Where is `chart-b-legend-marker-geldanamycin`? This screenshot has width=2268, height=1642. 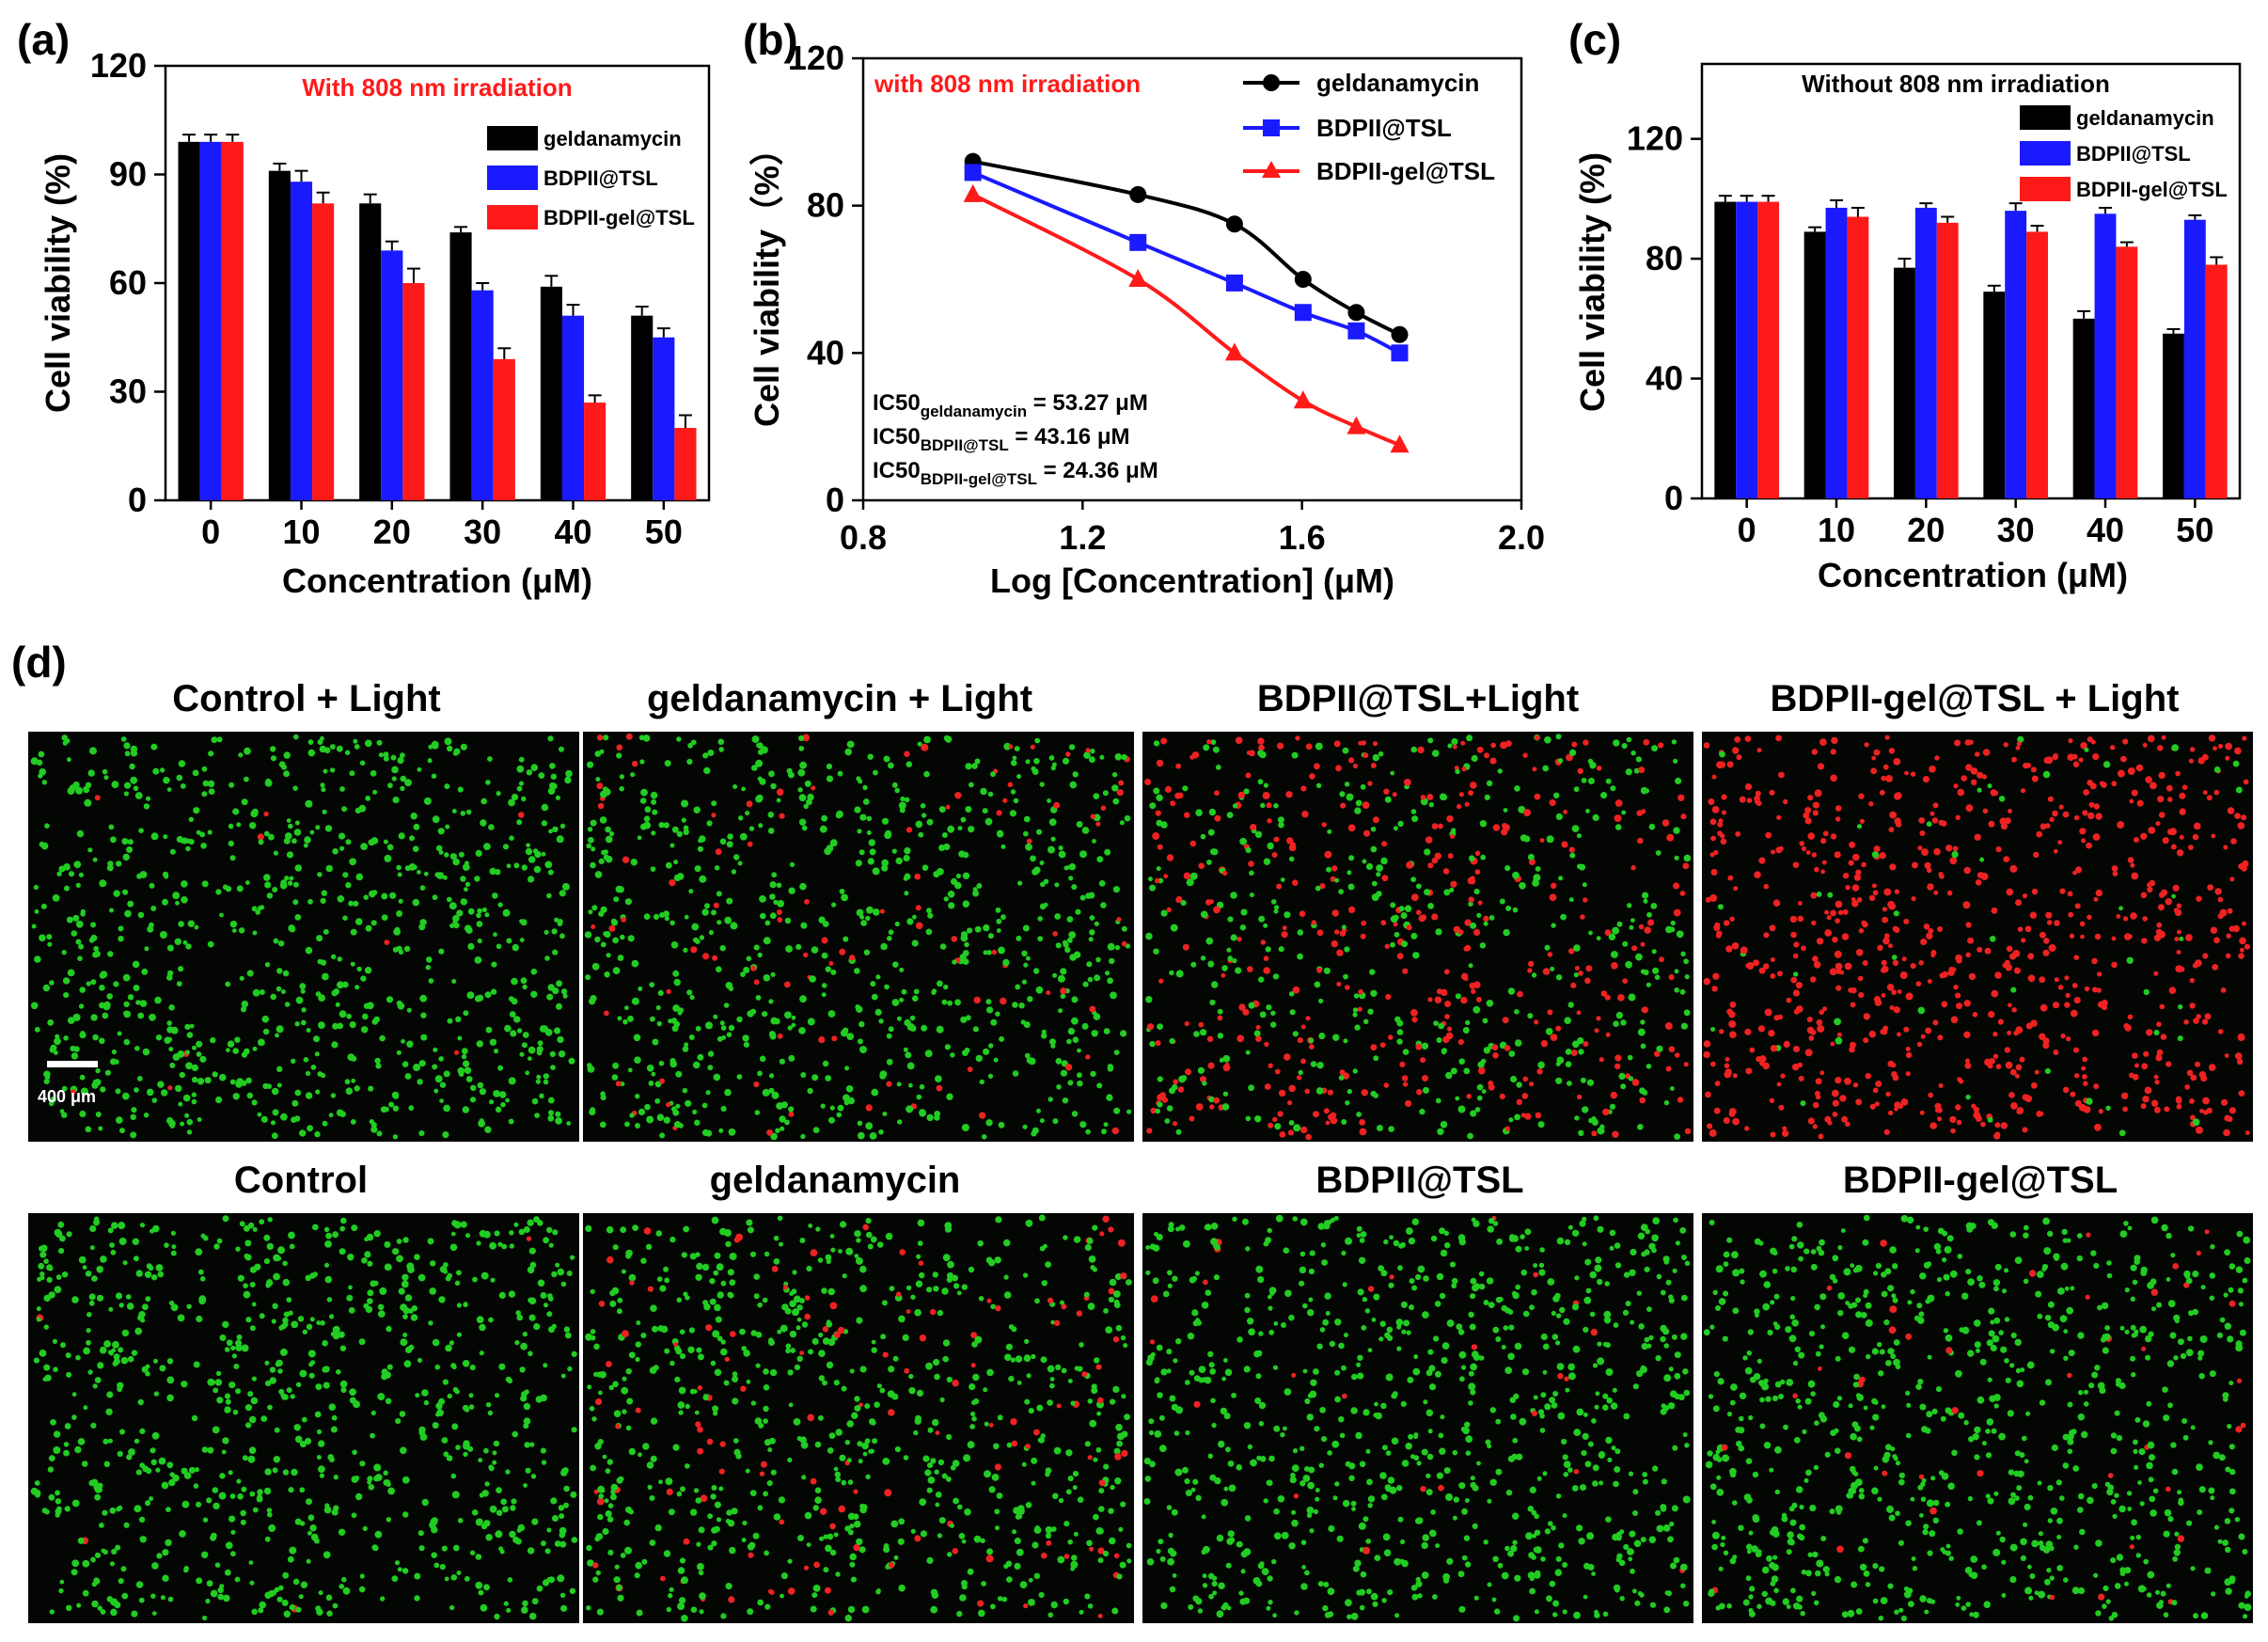
chart-b-legend-marker-geldanamycin is located at coordinates (1272, 82).